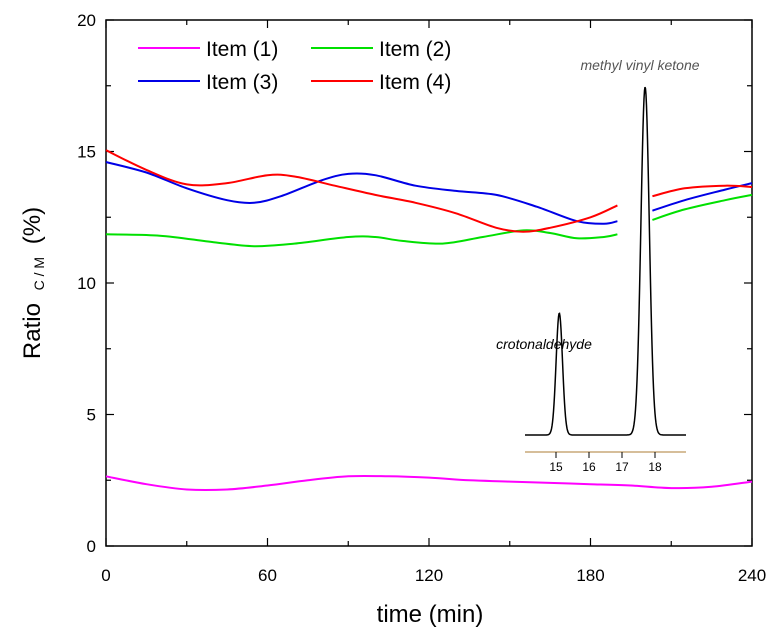 The image size is (772, 632). I want to click on legend-item: Item (1), so click(208, 49).